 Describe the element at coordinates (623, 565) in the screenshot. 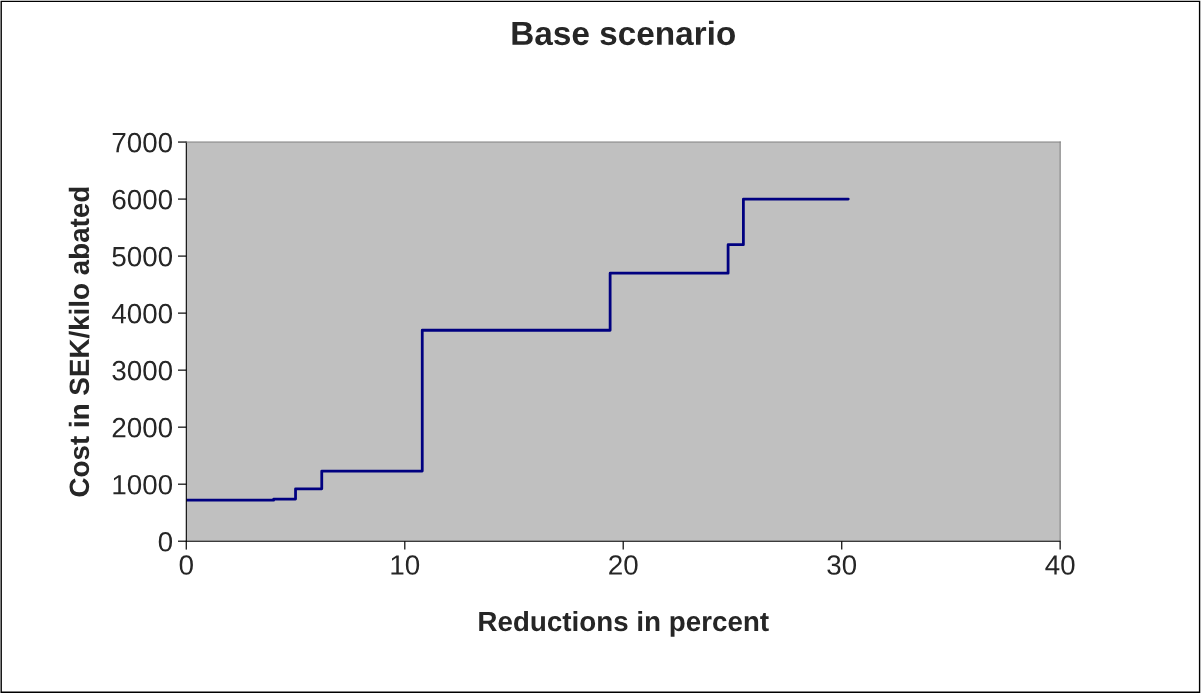

I see `x-tick-label: 20` at that location.